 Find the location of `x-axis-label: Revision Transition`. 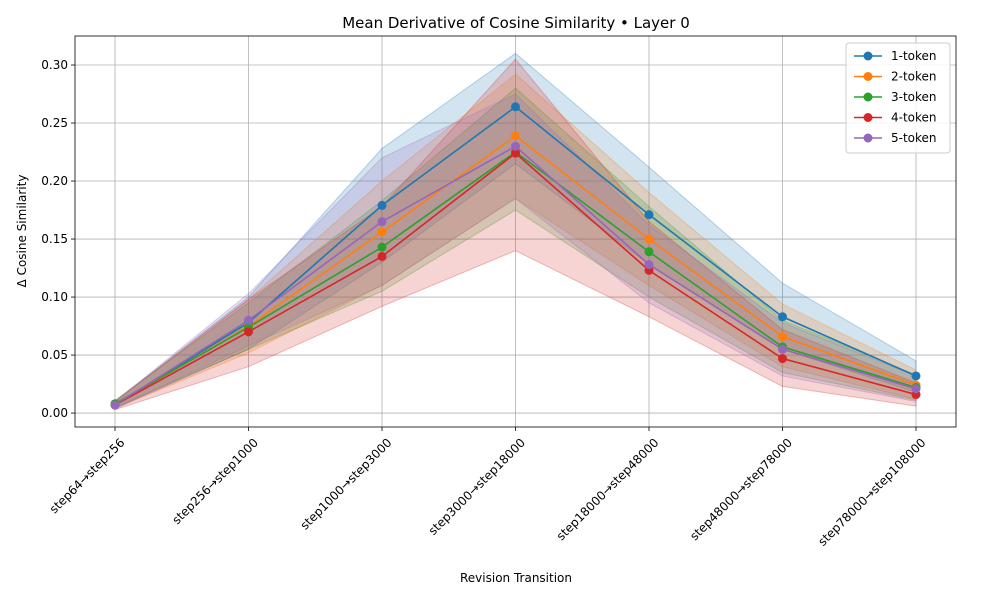

x-axis-label: Revision Transition is located at coordinates (516, 578).